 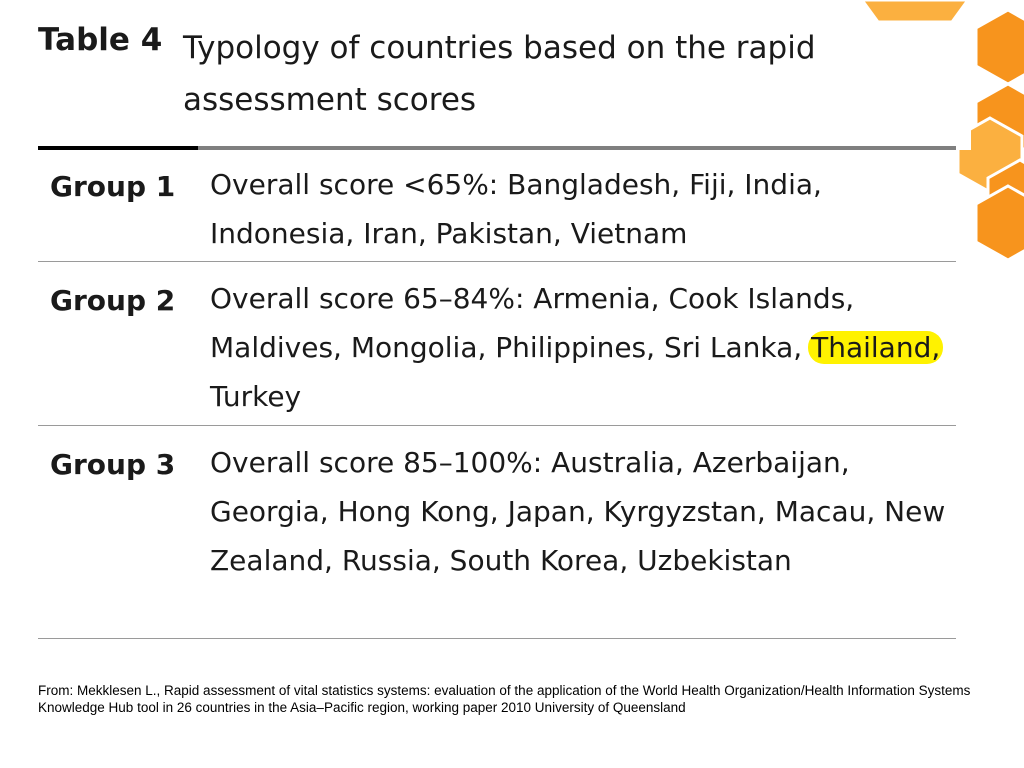 I want to click on group-3-label: Group 3, so click(x=113, y=464).